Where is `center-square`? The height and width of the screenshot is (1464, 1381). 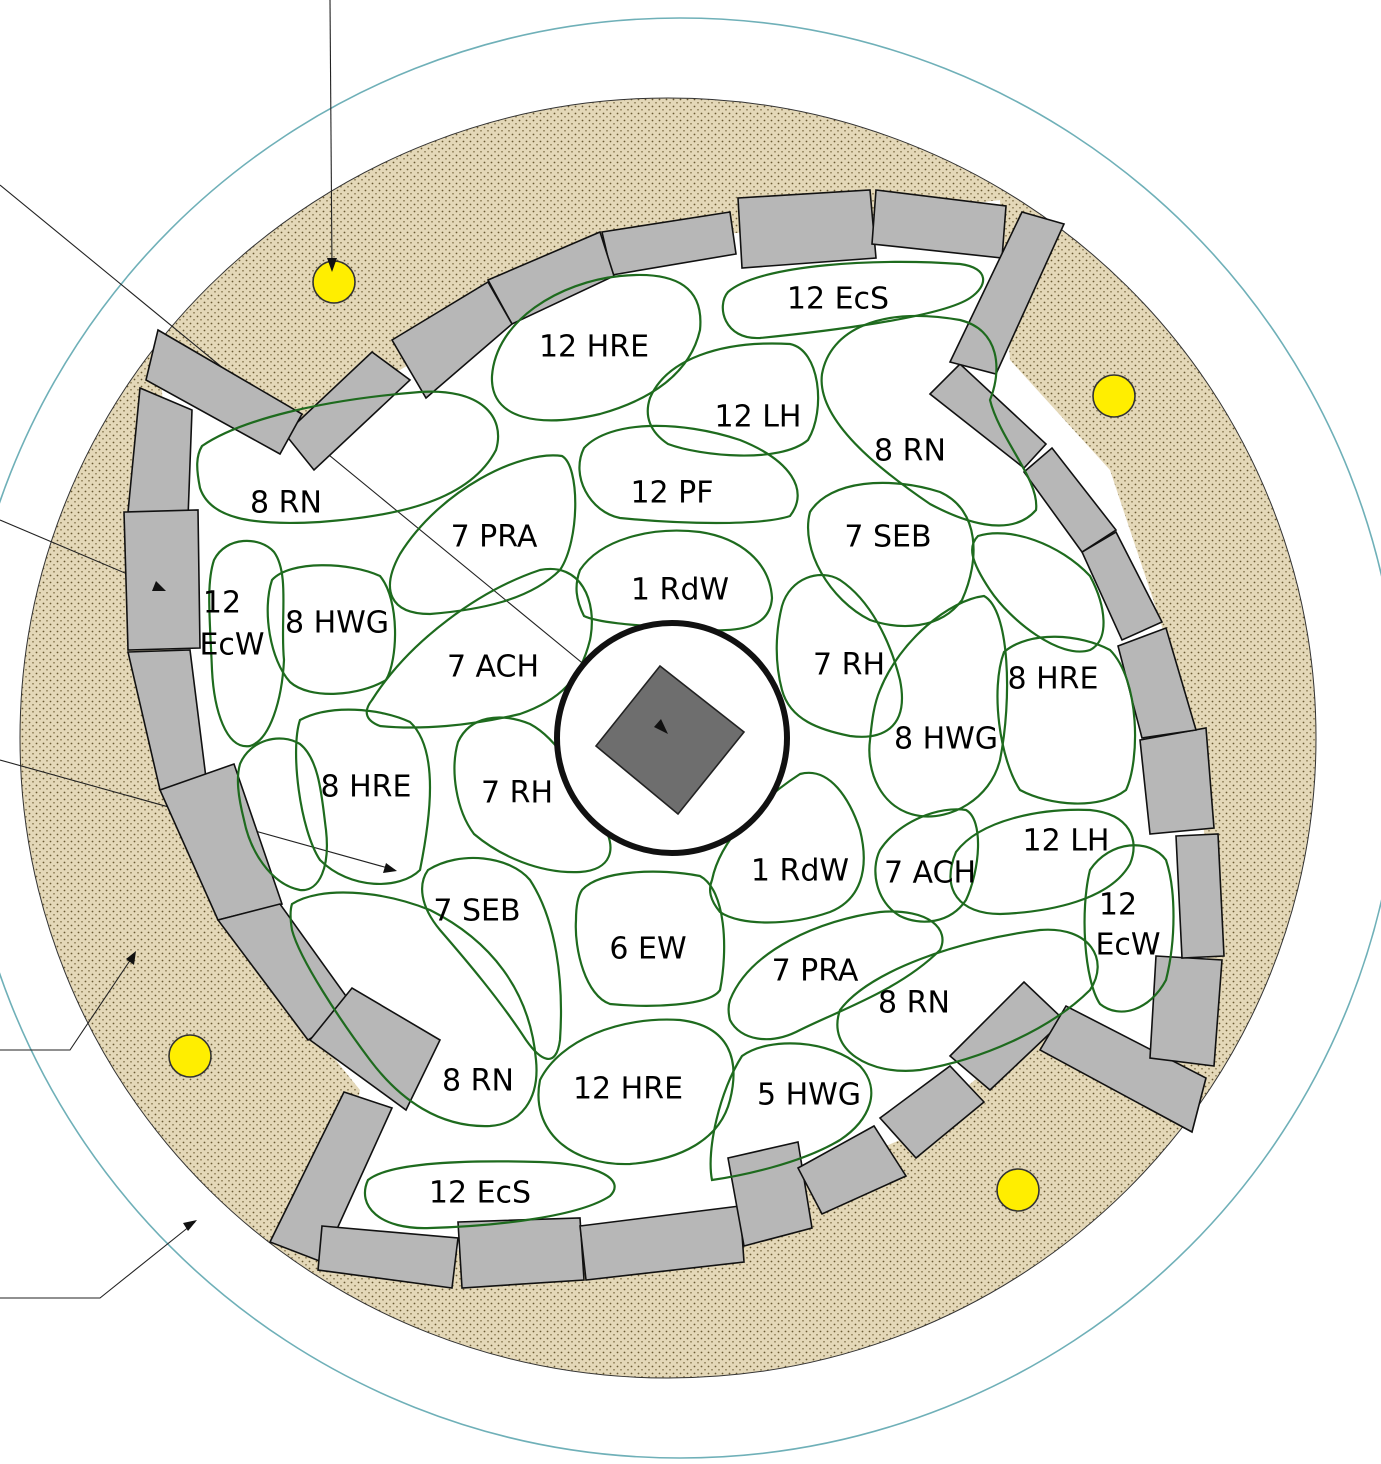
center-square is located at coordinates (670, 740).